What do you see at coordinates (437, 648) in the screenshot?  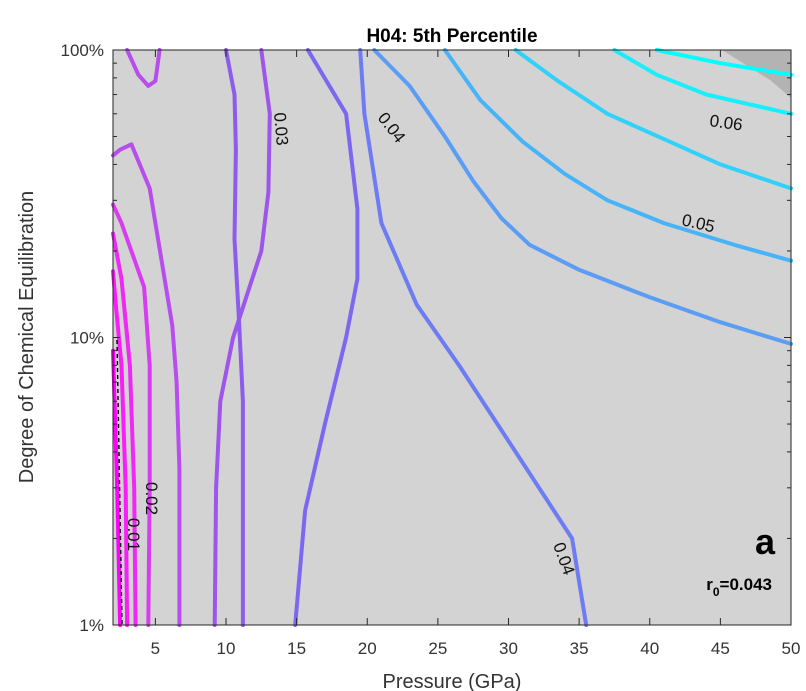 I see `x-tick-label: 25` at bounding box center [437, 648].